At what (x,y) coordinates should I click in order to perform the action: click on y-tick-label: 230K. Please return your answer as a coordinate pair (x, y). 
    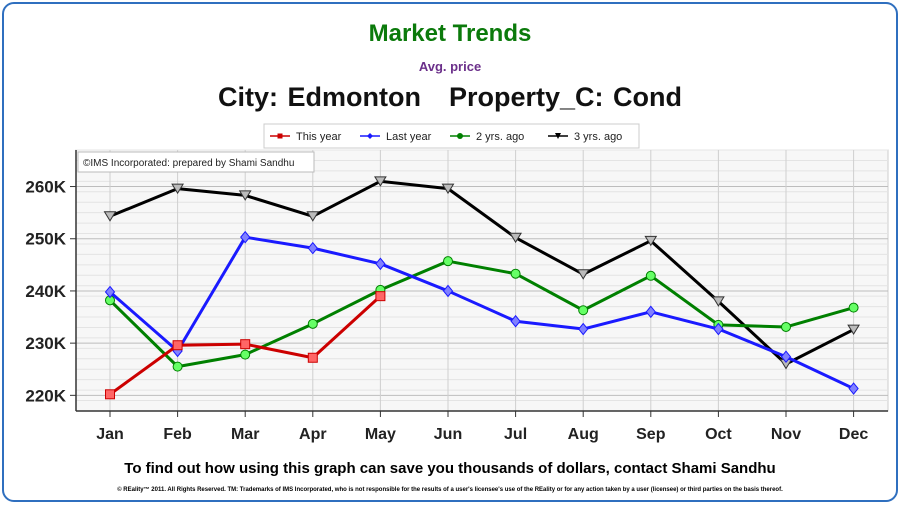
    Looking at the image, I should click on (45, 343).